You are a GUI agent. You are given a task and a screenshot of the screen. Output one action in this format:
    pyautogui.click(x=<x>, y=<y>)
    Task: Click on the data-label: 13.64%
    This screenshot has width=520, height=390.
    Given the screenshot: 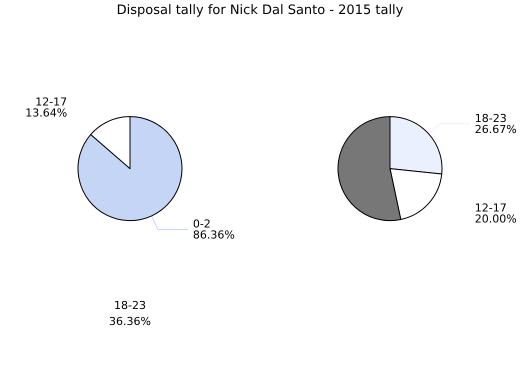 What is the action you would take?
    pyautogui.click(x=46, y=113)
    